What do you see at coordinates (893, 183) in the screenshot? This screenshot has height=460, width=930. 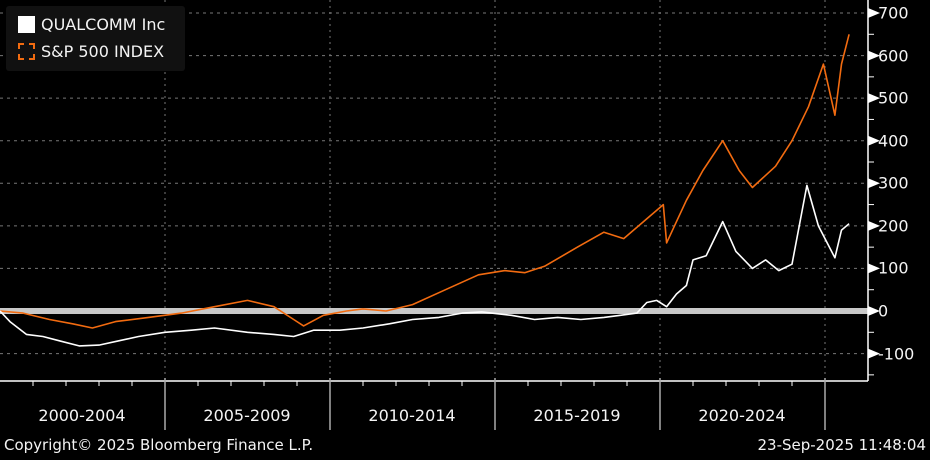 I see `y-tick-label: 300` at bounding box center [893, 183].